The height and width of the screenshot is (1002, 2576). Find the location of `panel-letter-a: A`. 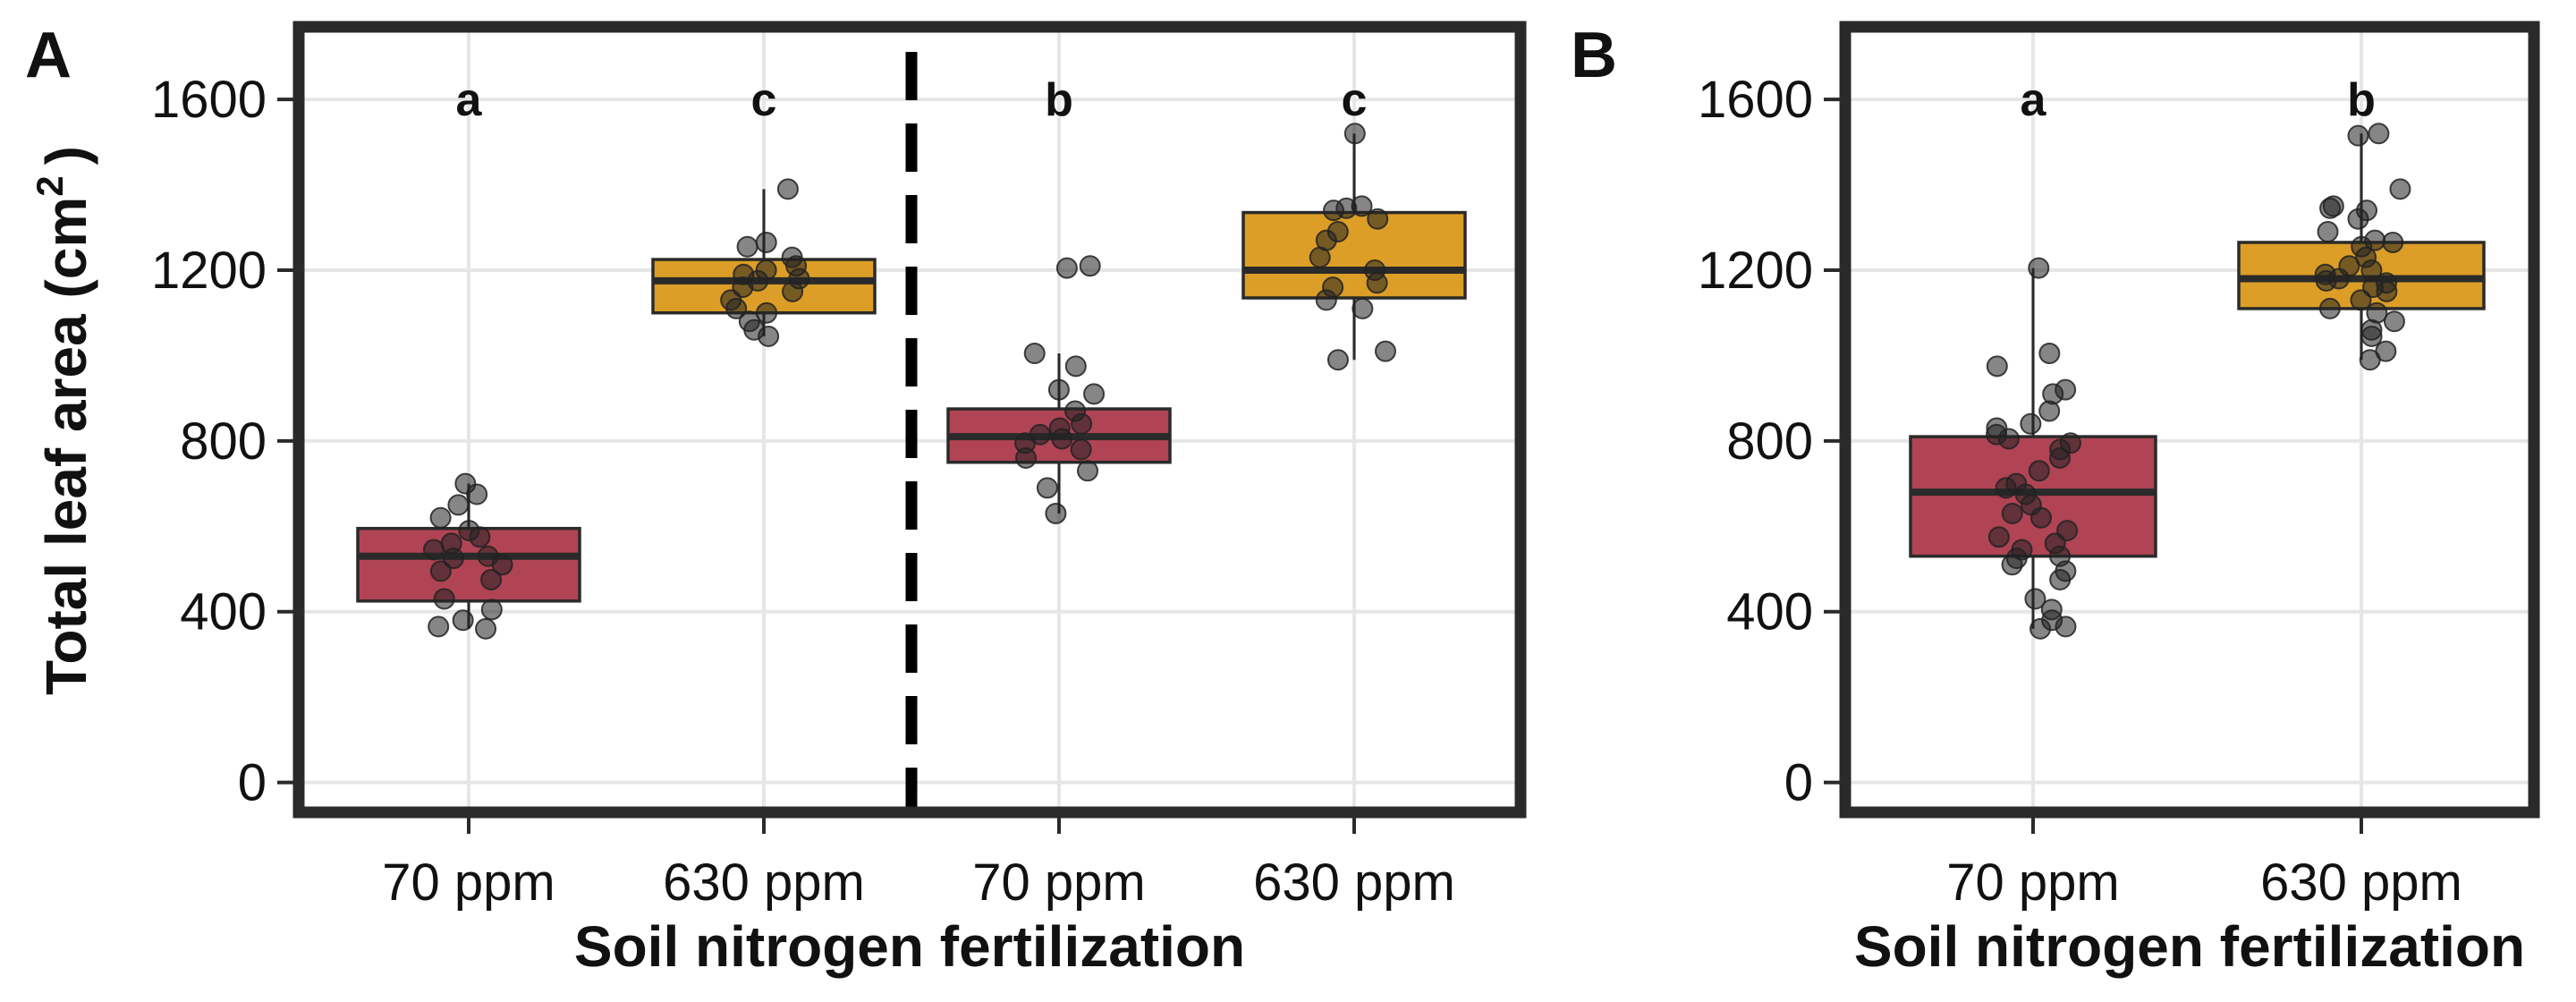

panel-letter-a: A is located at coordinates (48, 55).